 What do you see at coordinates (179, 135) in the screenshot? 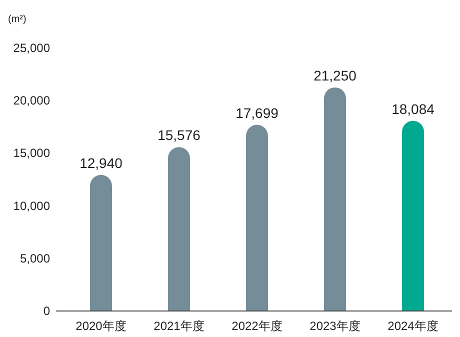
I see `data-label: 15,576` at bounding box center [179, 135].